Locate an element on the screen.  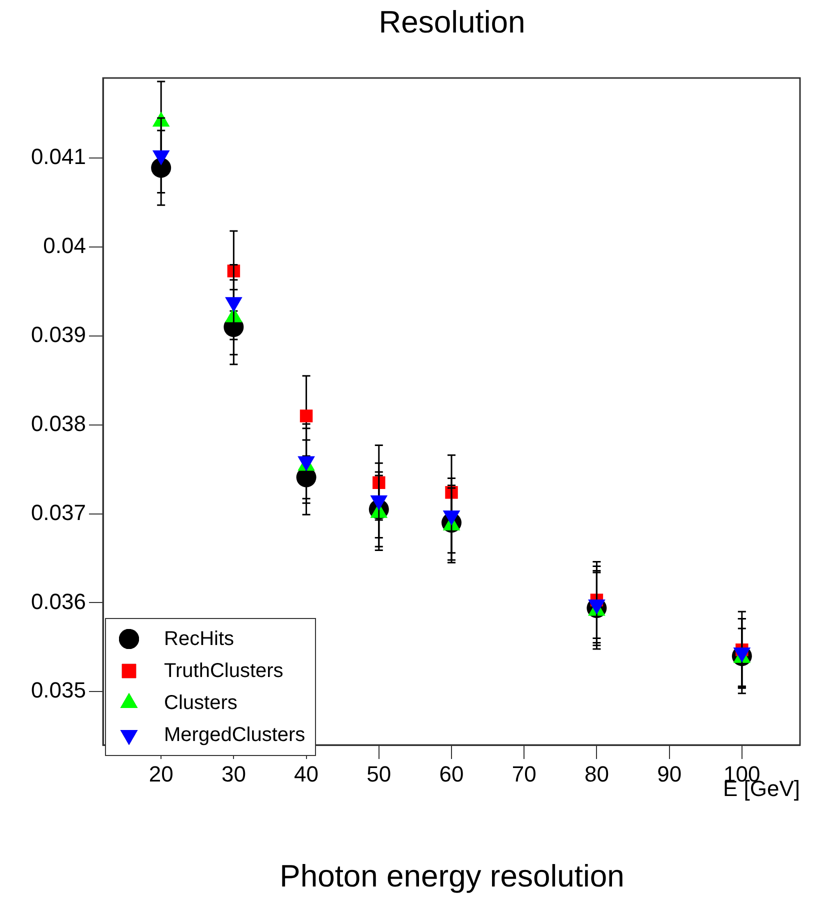
x-tick-label: 50 is located at coordinates (379, 773).